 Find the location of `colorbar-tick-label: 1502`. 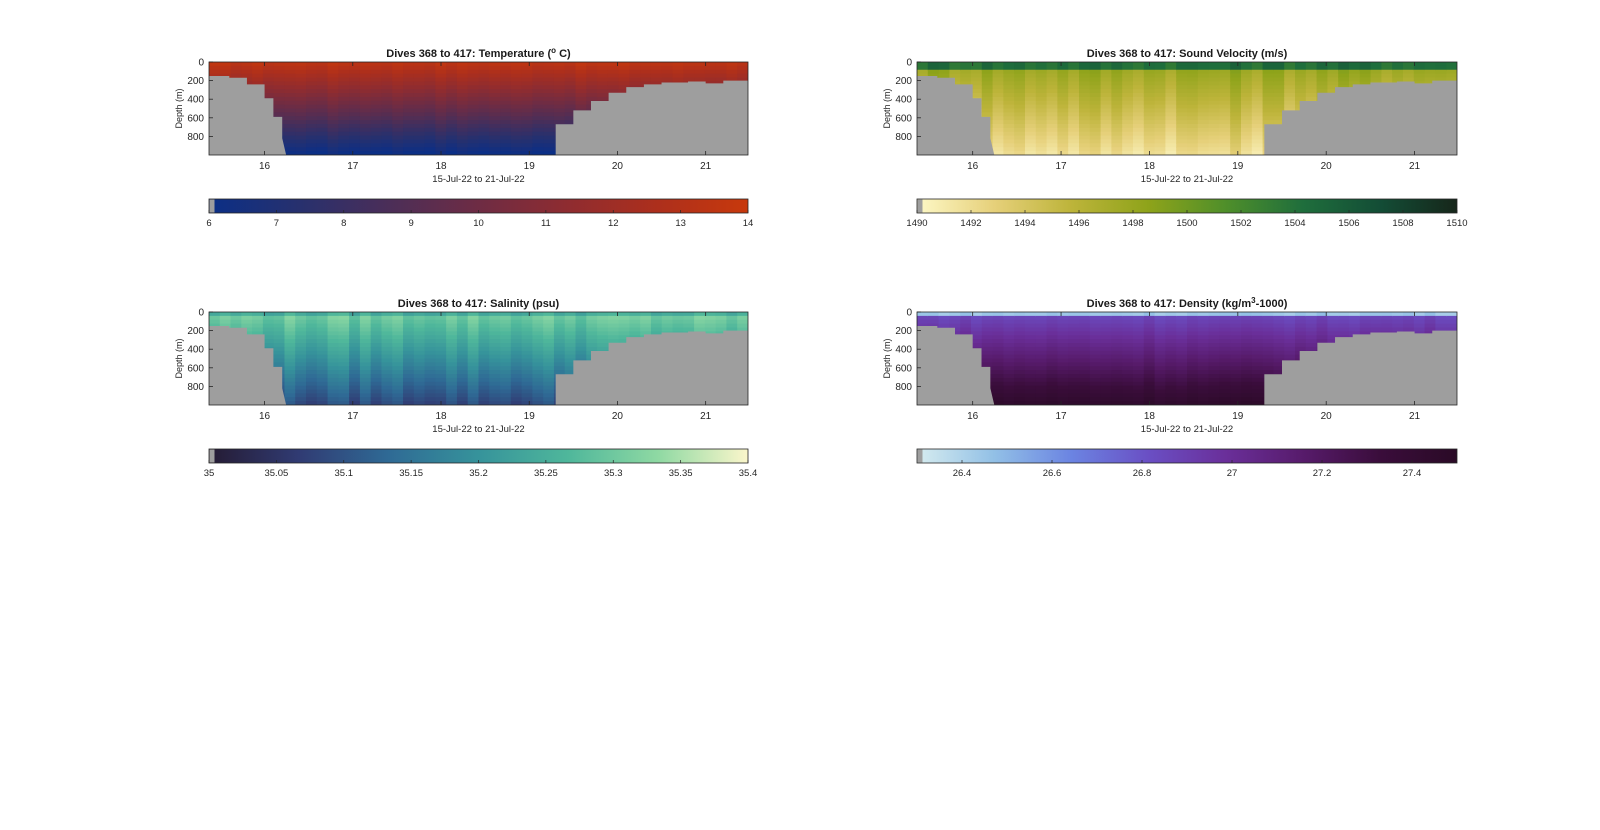

colorbar-tick-label: 1502 is located at coordinates (1240, 223).